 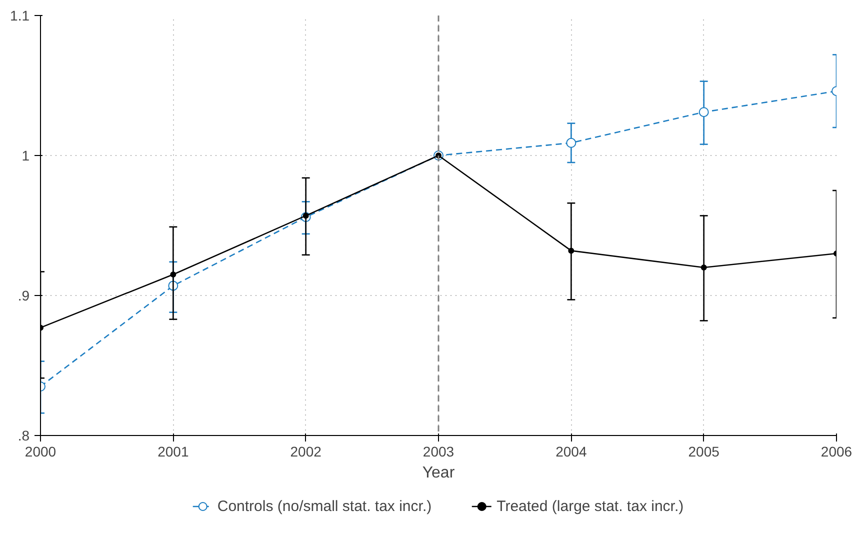 What do you see at coordinates (26, 156) in the screenshot?
I see `y-tick-label: 1` at bounding box center [26, 156].